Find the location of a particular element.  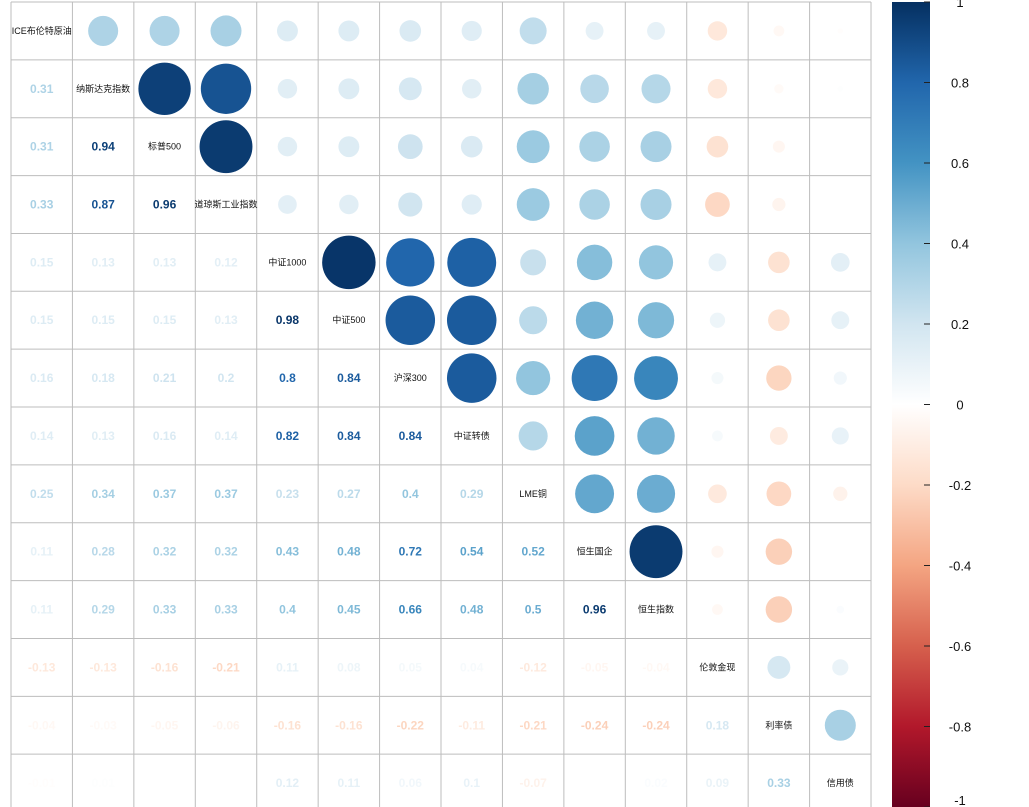

correlation-value: 0.48 is located at coordinates (349, 552).